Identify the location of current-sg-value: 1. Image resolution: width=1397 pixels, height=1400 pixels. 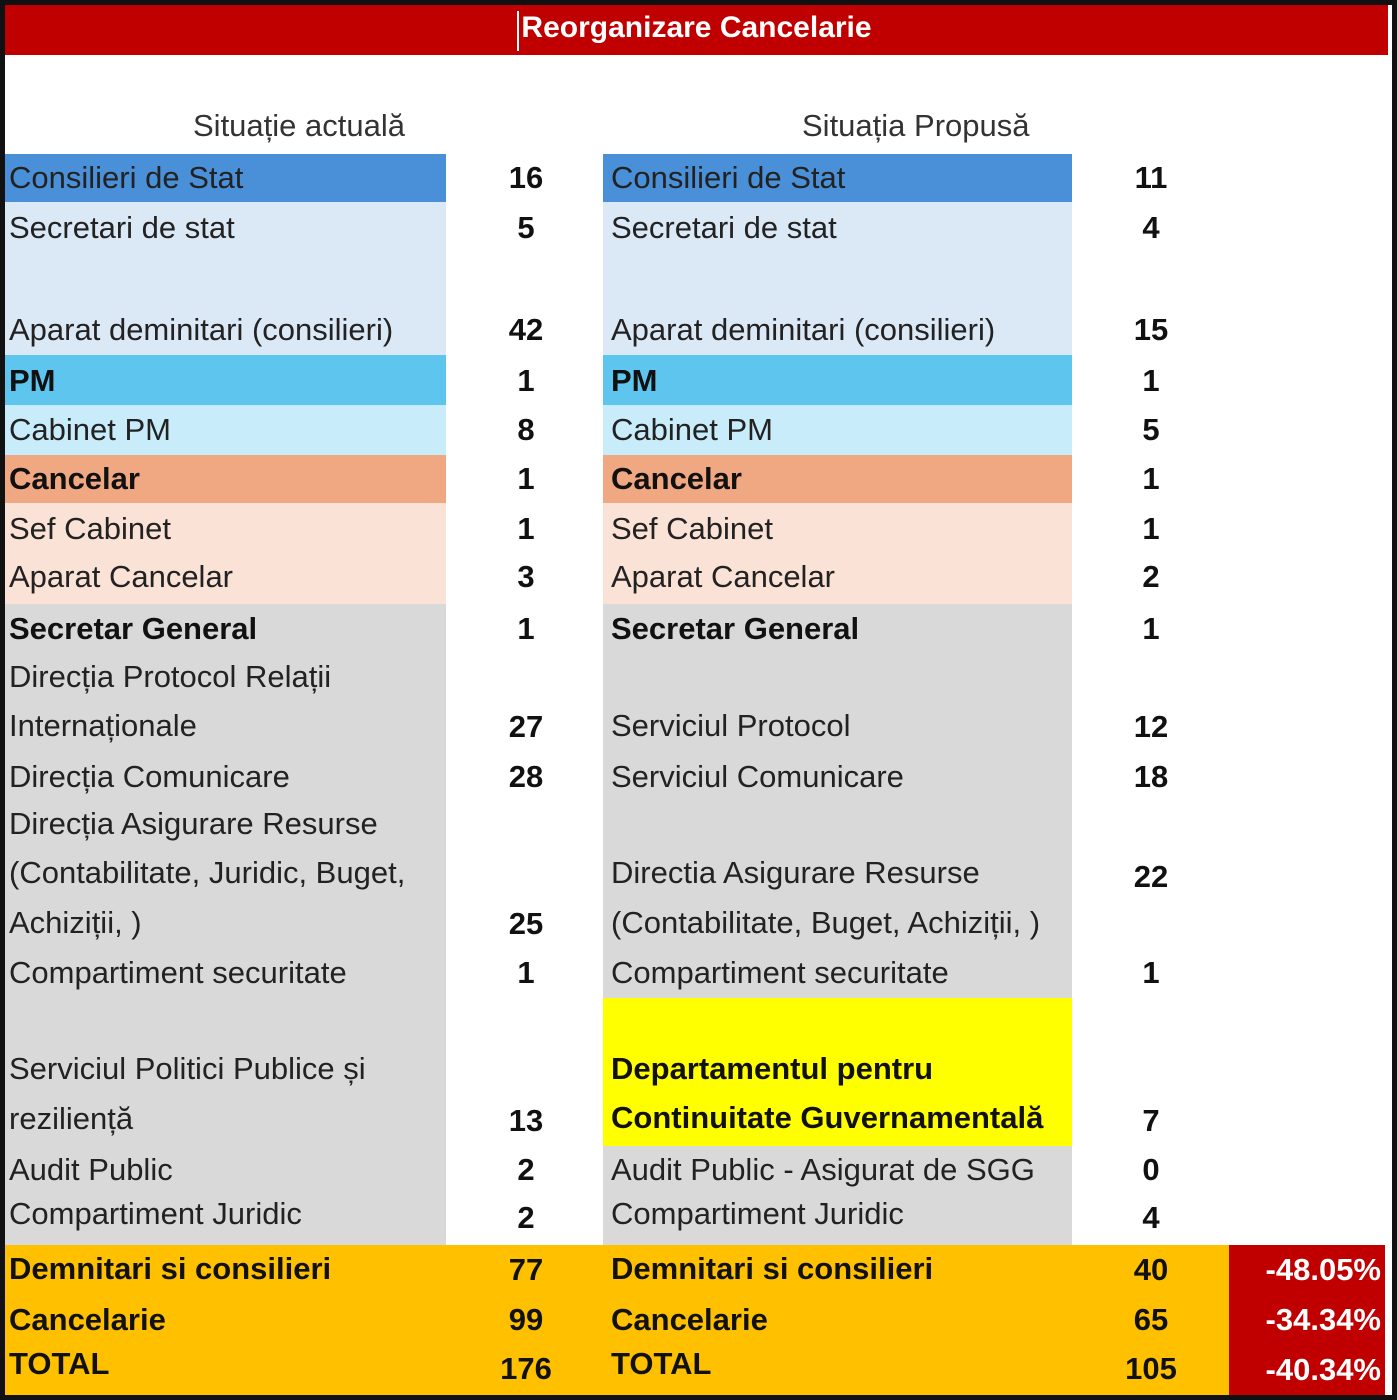
(526, 628).